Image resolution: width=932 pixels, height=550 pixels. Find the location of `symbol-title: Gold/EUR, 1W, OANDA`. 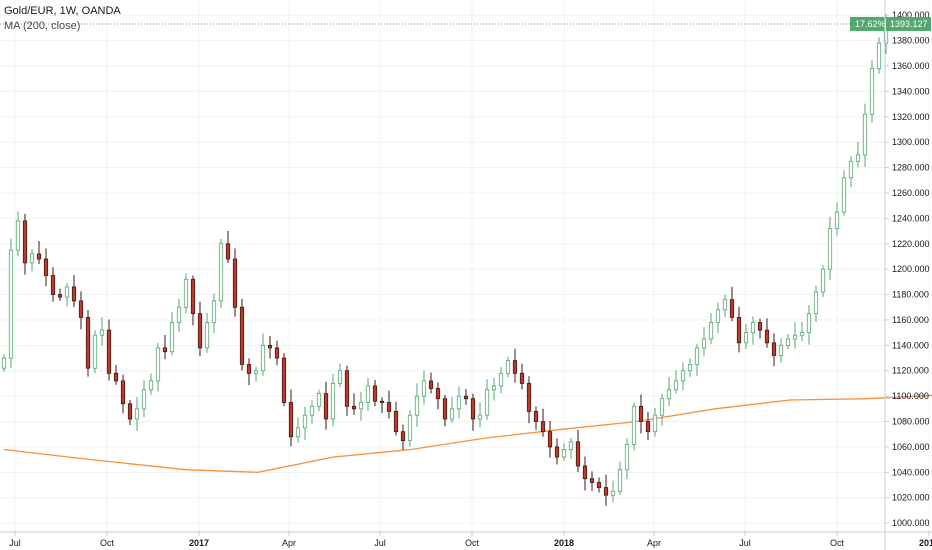

symbol-title: Gold/EUR, 1W, OANDA is located at coordinates (62, 11).